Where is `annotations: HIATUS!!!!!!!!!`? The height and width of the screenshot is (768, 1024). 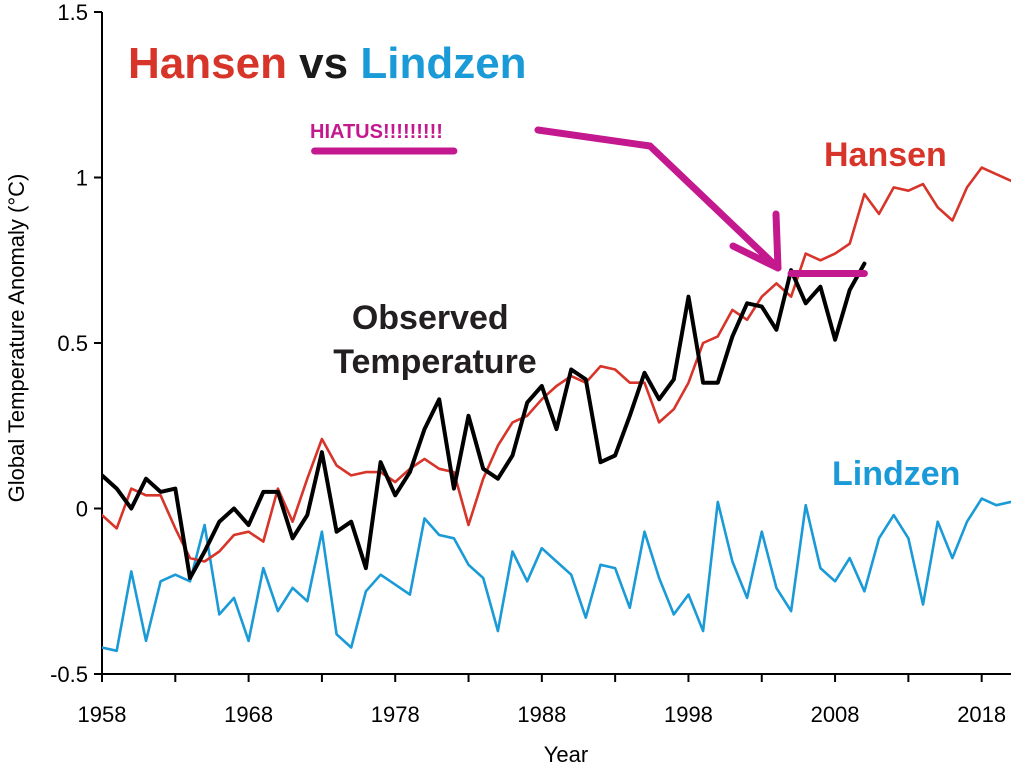 annotations: HIATUS!!!!!!!!! is located at coordinates (589, 199).